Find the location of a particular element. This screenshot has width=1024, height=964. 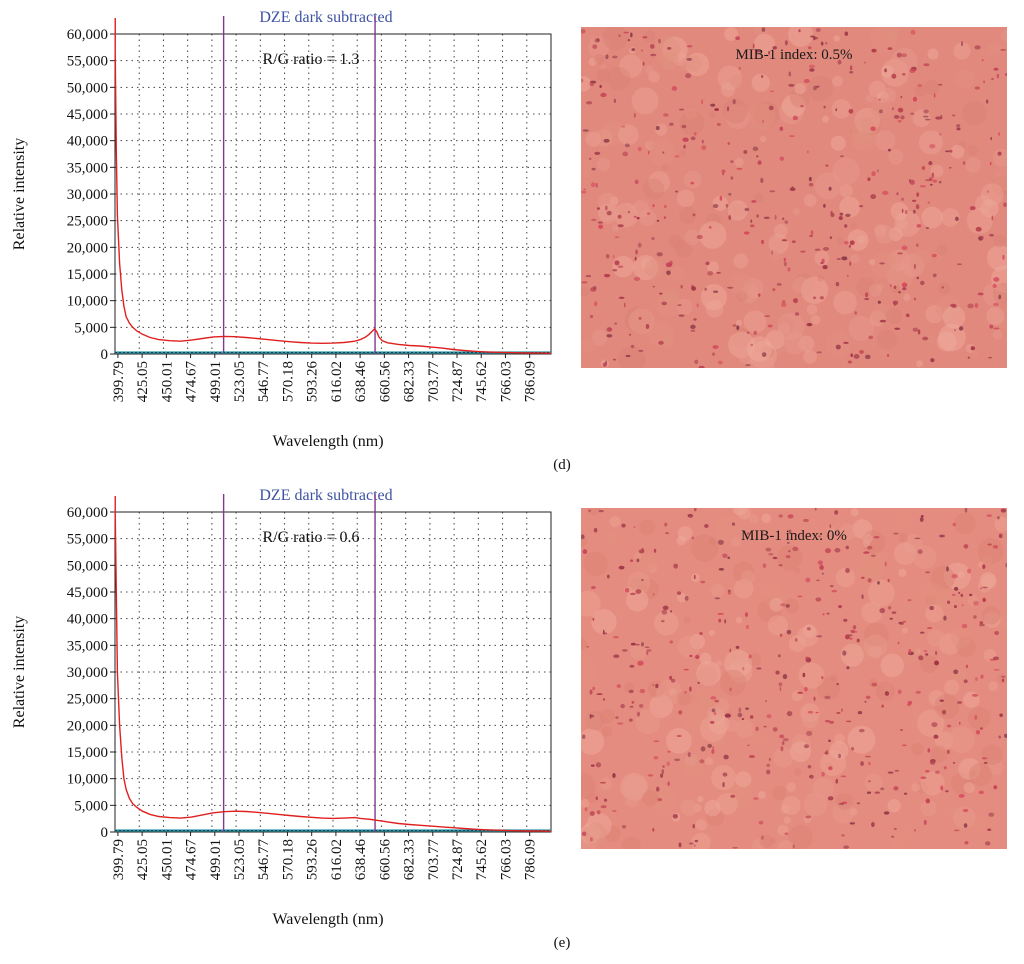

micrograph-e: MIB-1 index: 0% is located at coordinates (794, 678).